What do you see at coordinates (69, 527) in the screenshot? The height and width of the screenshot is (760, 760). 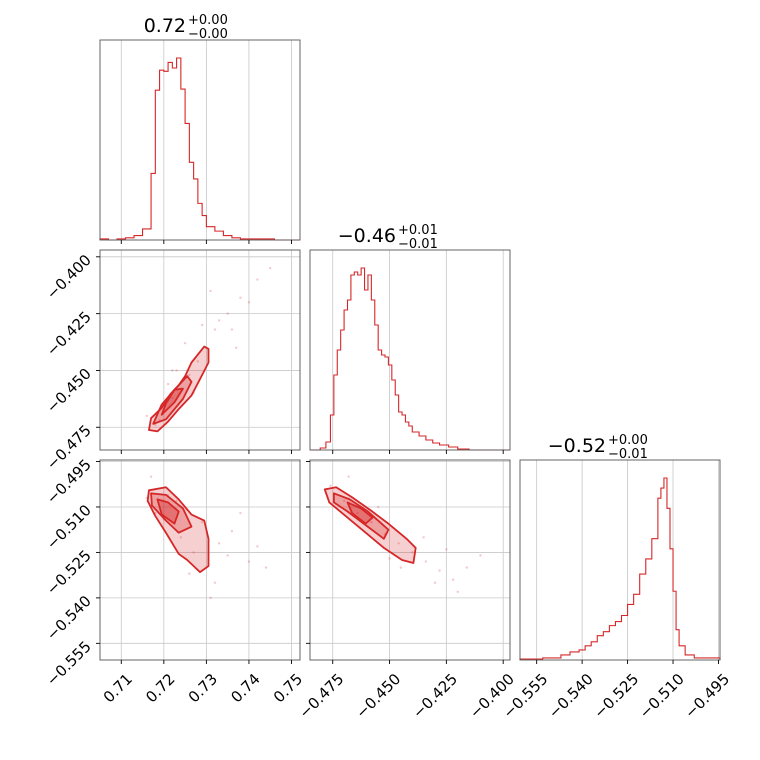 I see `y-tick-label: −0.510` at bounding box center [69, 527].